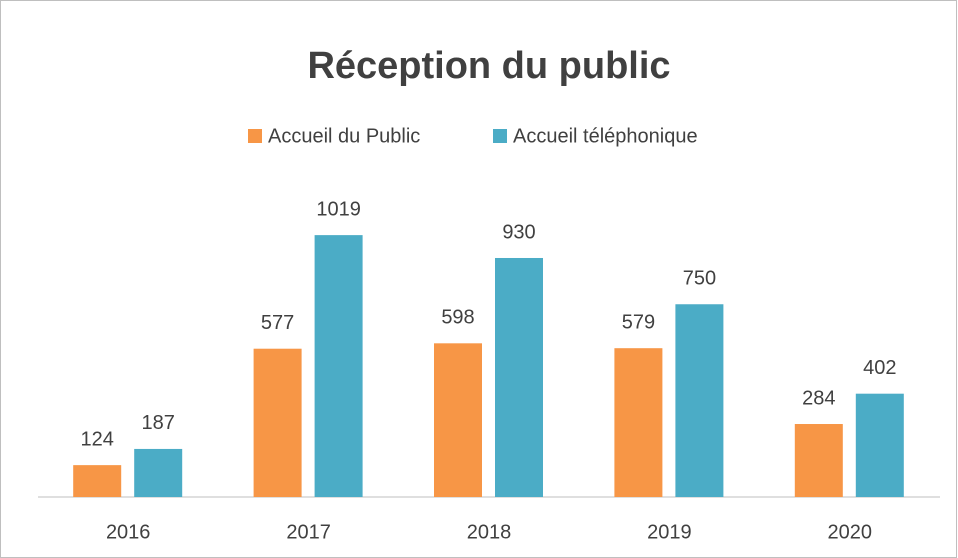  I want to click on data-label: 930, so click(518, 232).